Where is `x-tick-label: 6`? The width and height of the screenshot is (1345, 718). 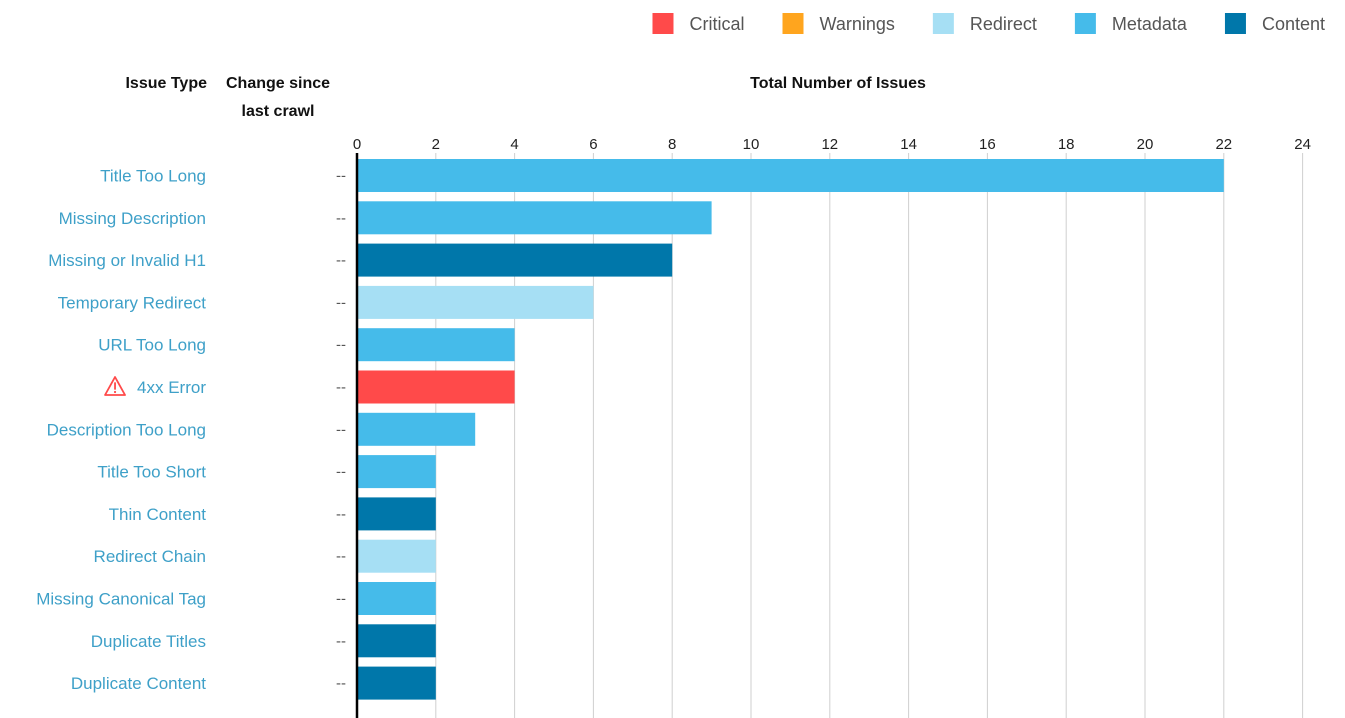 x-tick-label: 6 is located at coordinates (593, 144).